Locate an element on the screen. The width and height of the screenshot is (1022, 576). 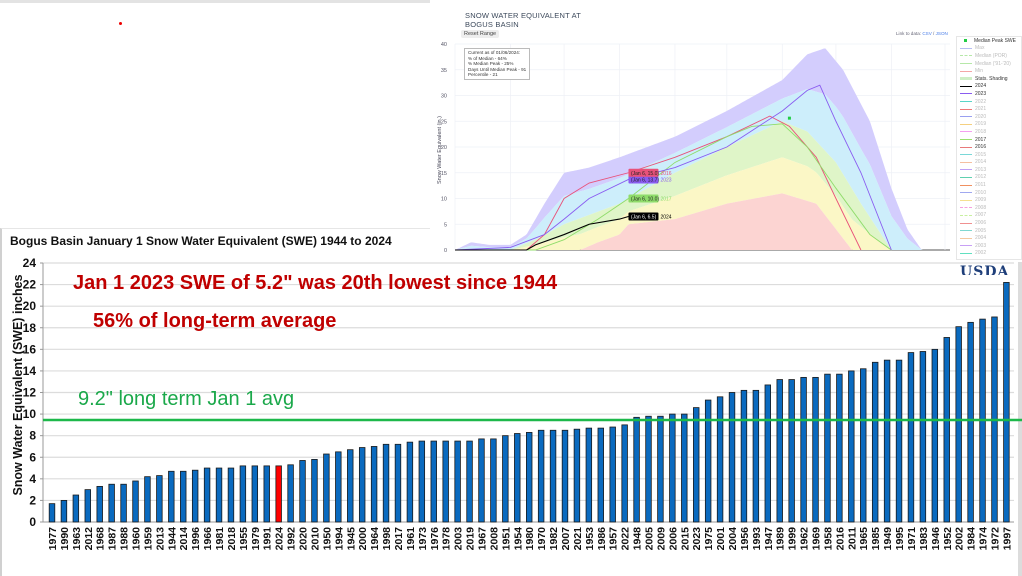
legend-item: Min is located at coordinates (989, 71).